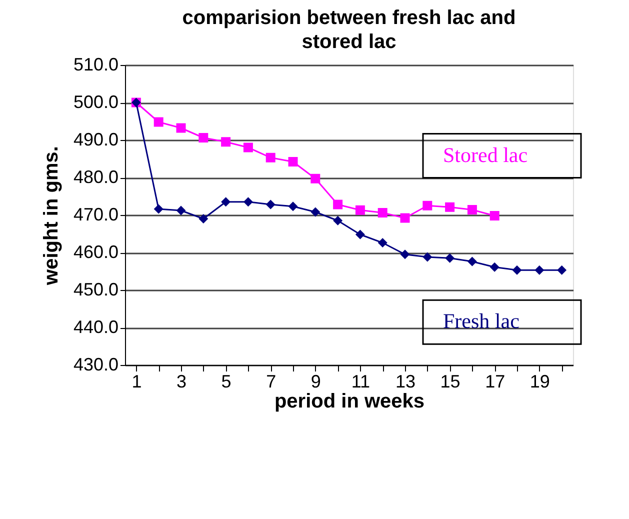 The height and width of the screenshot is (519, 629). I want to click on chart-title: comparision between fresh lac and stored lac, so click(349, 30).